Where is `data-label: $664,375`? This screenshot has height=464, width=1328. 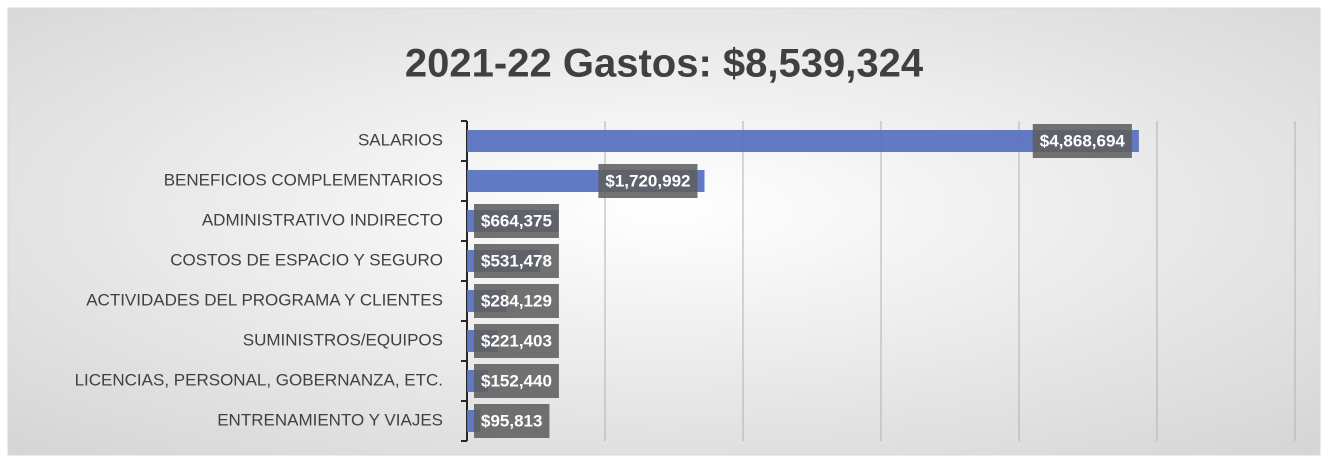 data-label: $664,375 is located at coordinates (516, 220).